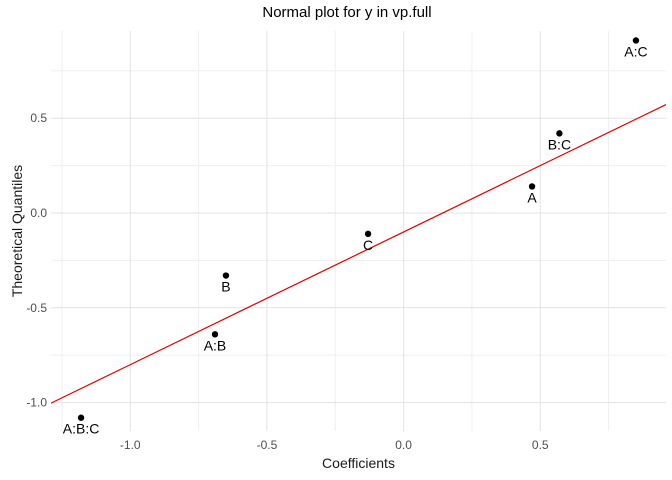 The width and height of the screenshot is (672, 480). Describe the element at coordinates (38, 213) in the screenshot. I see `y-tick-label: 0.0` at that location.